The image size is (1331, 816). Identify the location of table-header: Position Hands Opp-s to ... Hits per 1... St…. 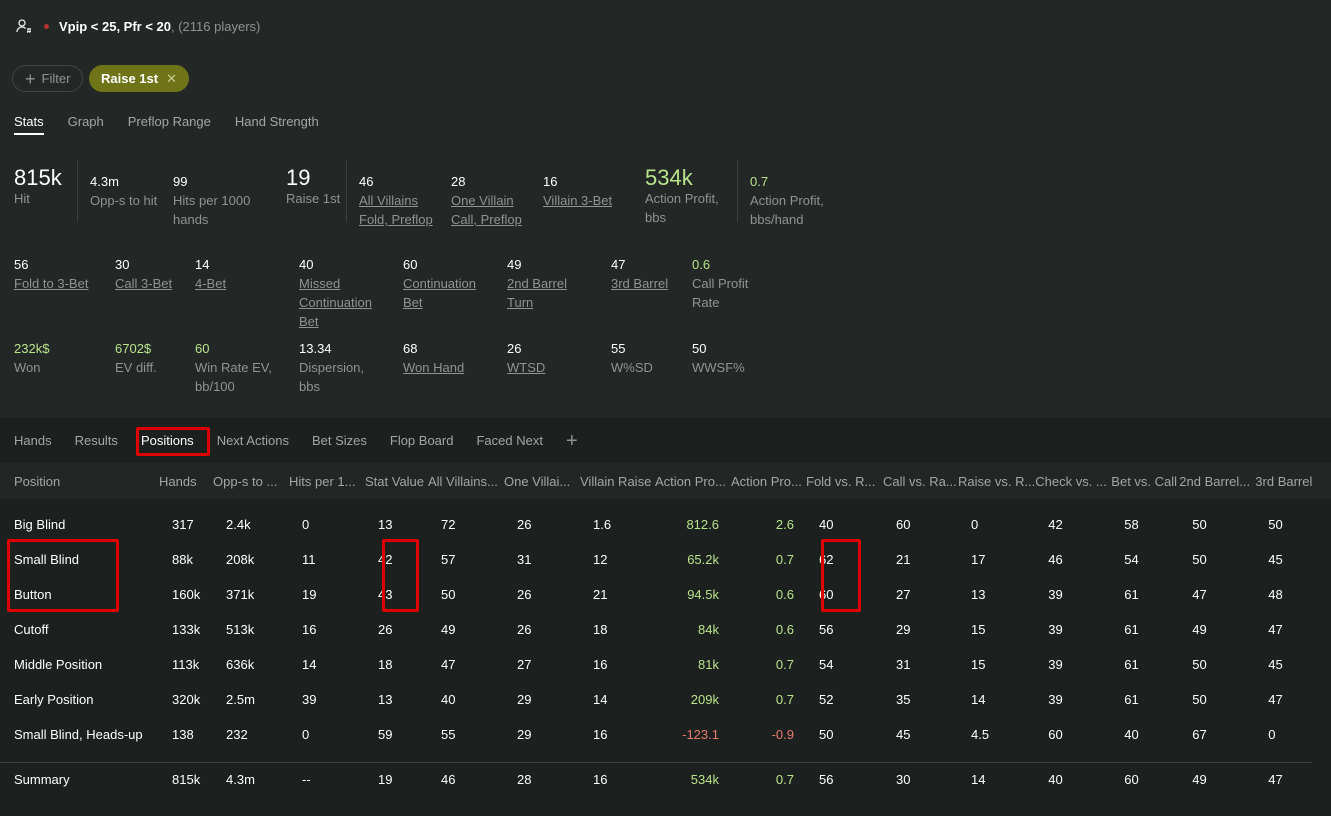
(656, 481).